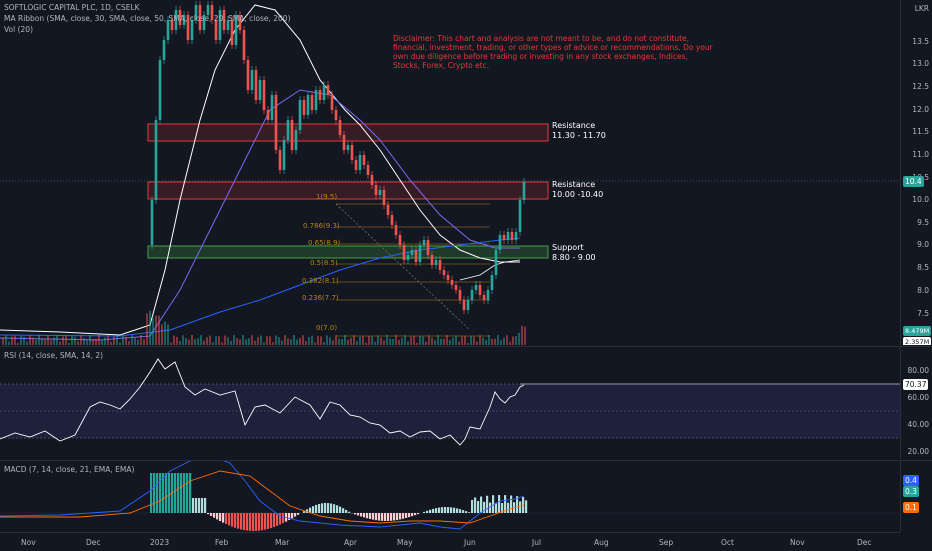 The image size is (932, 551). Describe the element at coordinates (348, 252) in the screenshot. I see `support-zone` at that location.